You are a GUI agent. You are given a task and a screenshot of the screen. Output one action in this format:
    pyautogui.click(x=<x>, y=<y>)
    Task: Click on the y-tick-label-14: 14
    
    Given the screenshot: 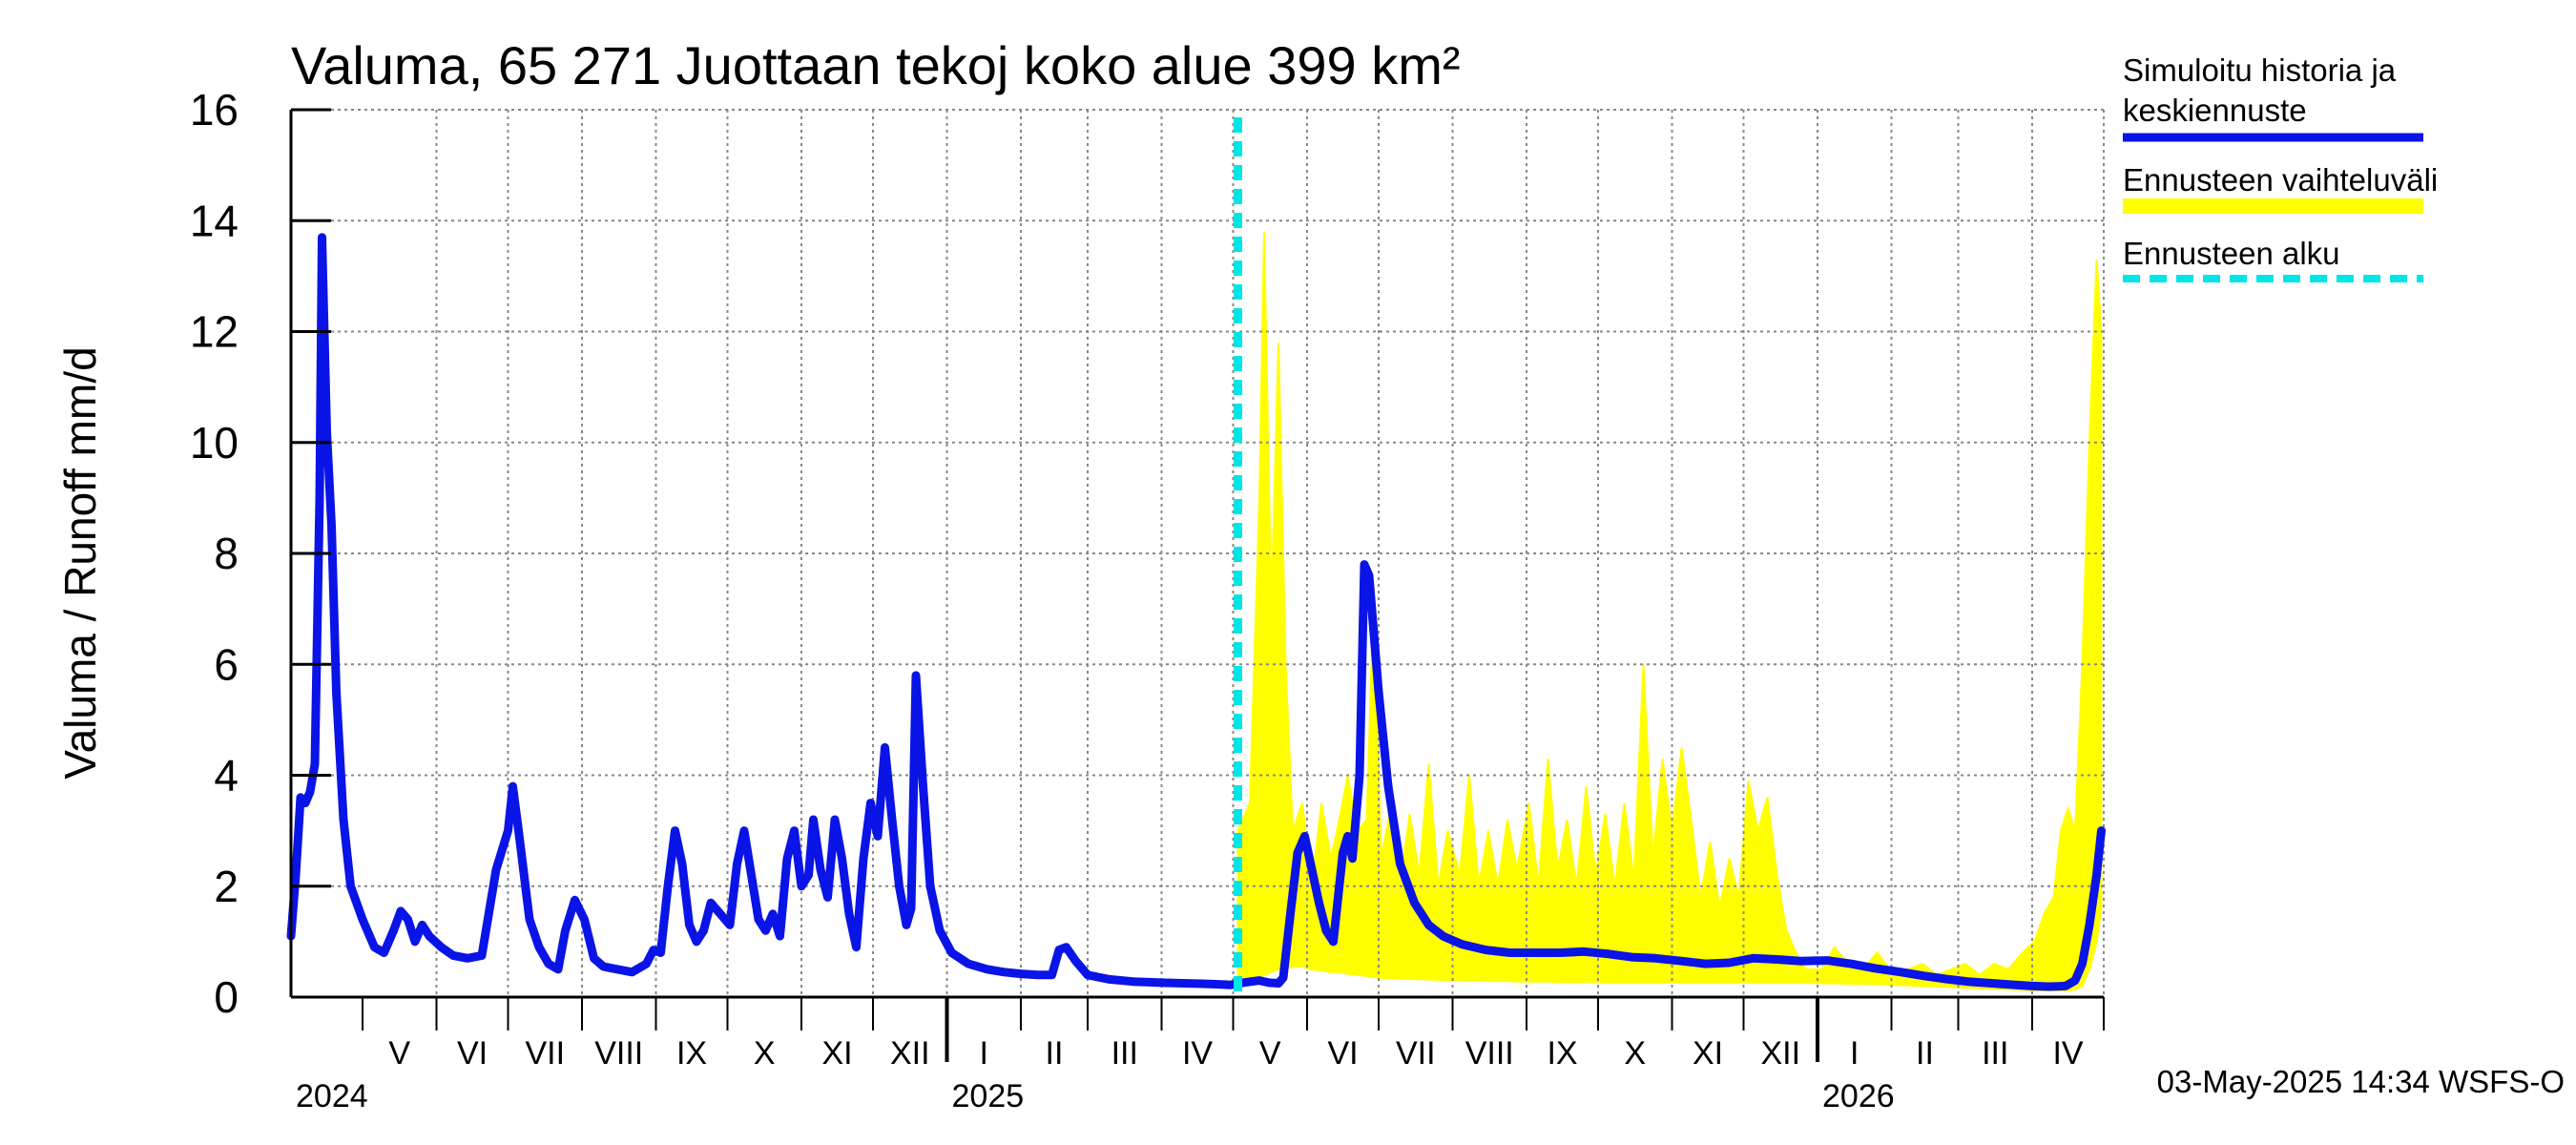 What is the action you would take?
    pyautogui.click(x=214, y=220)
    